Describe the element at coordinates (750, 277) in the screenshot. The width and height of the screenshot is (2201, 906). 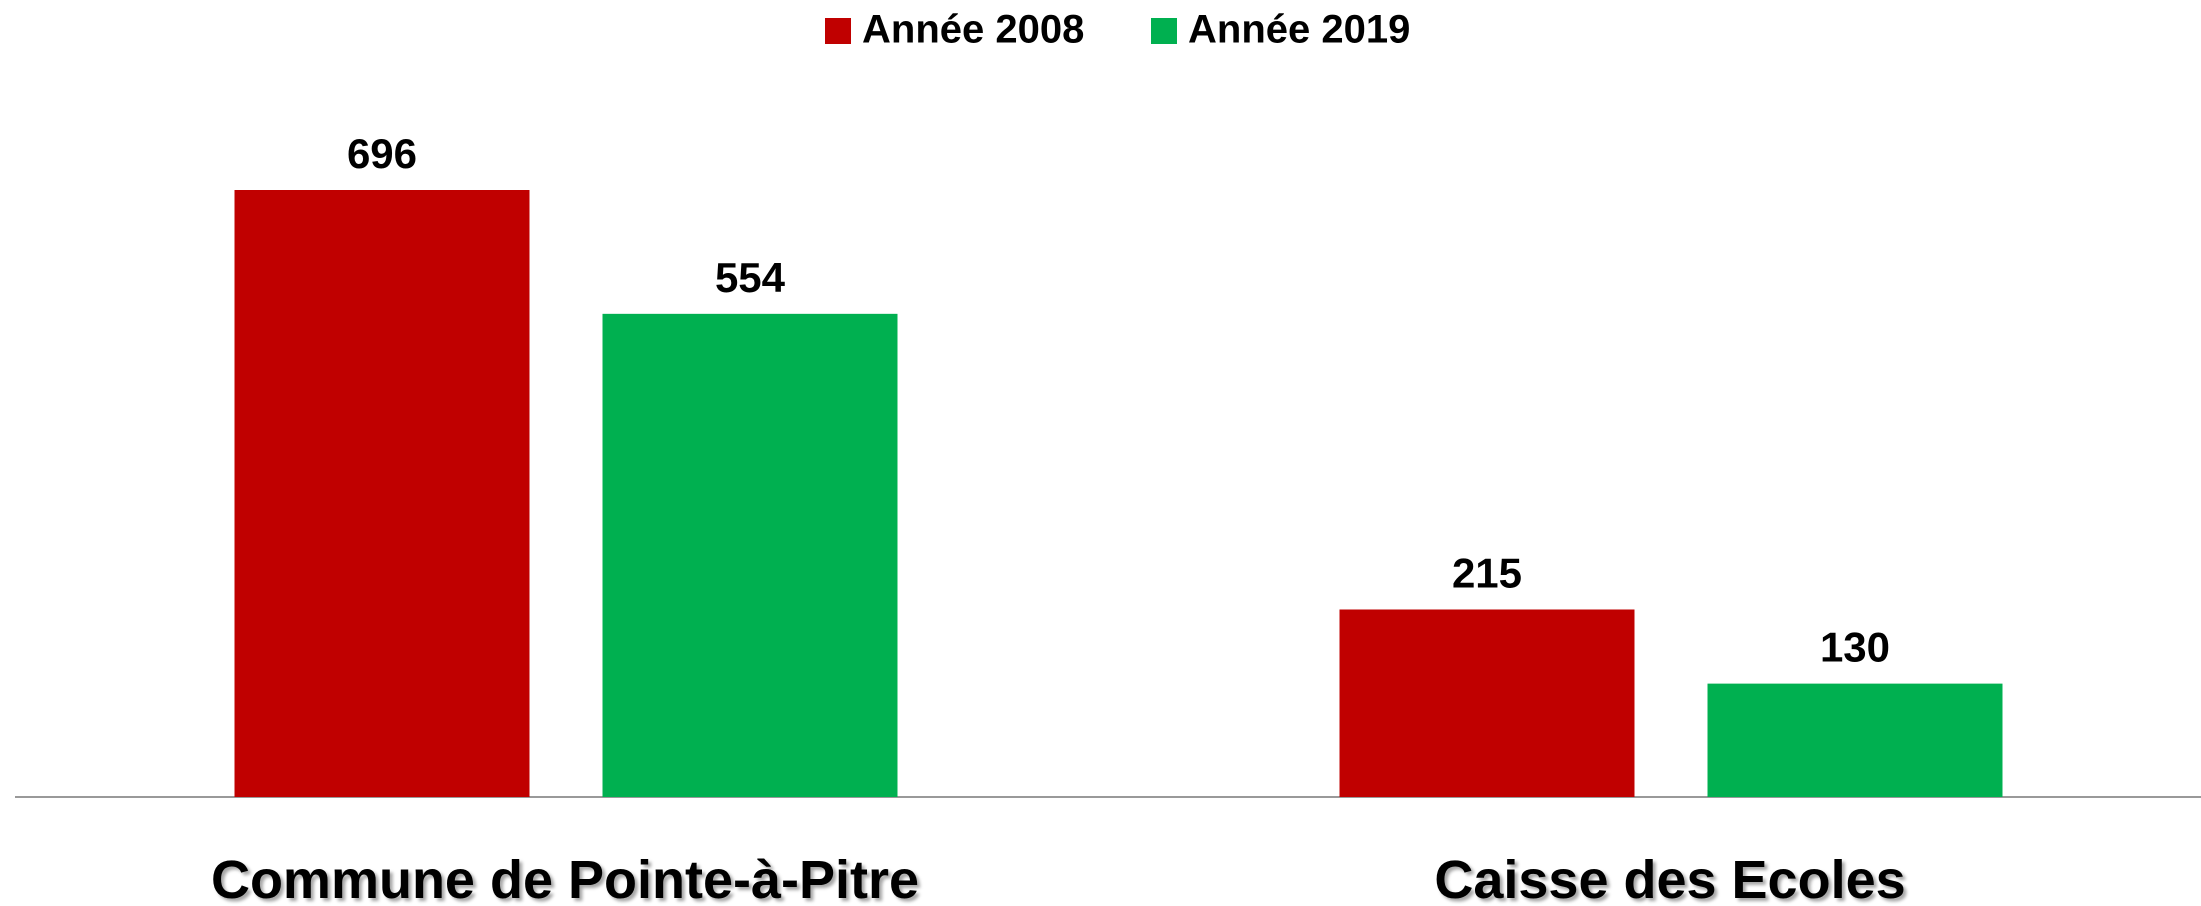
I see `value-label: 554` at that location.